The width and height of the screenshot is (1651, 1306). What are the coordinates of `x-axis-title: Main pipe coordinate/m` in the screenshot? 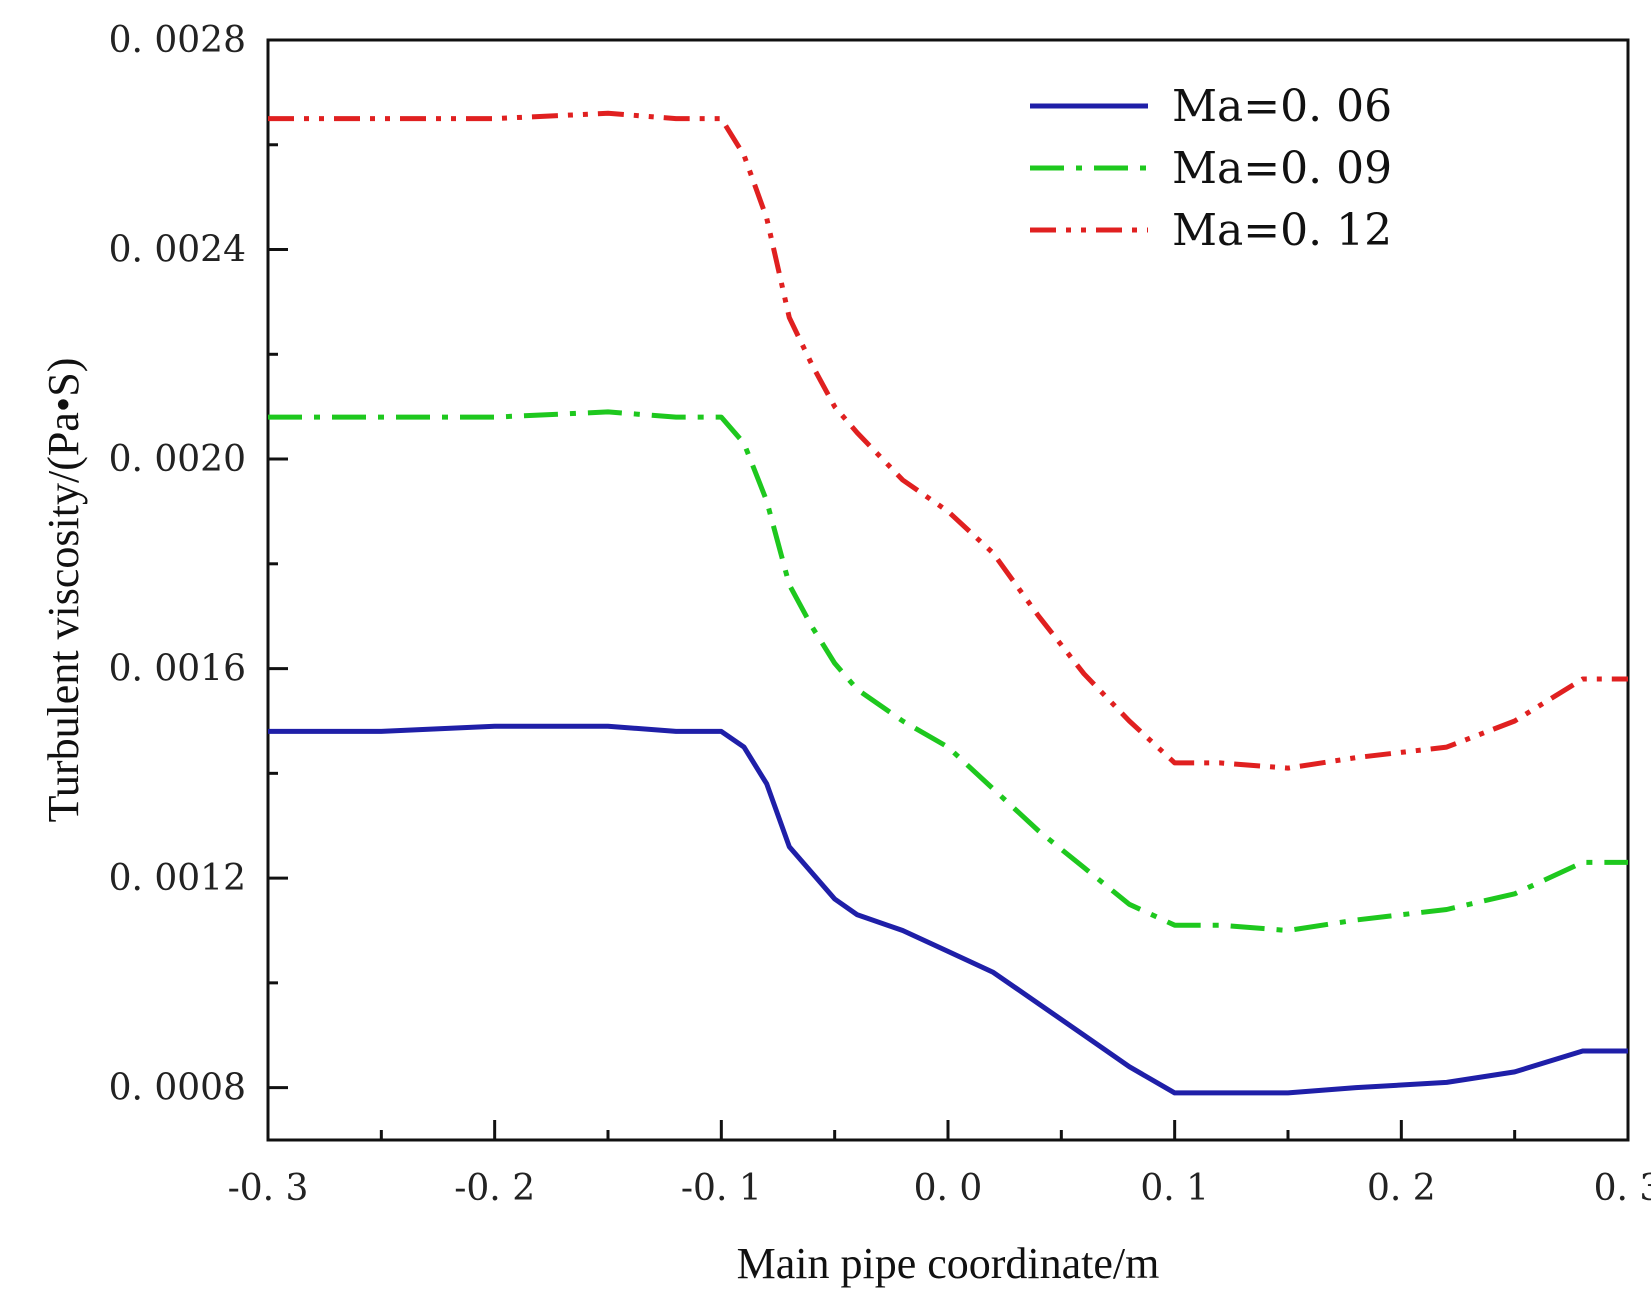 It's located at (948, 1263).